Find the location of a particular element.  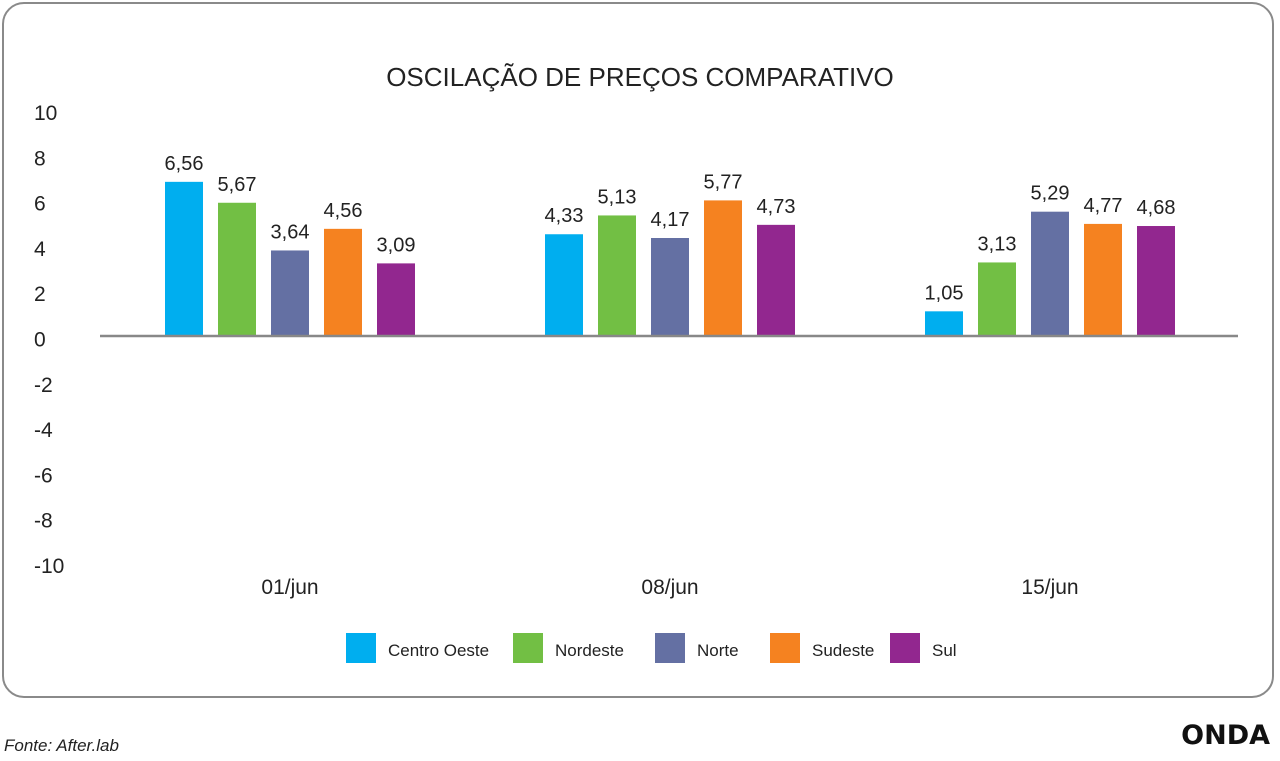

data-label: 4,33 is located at coordinates (564, 216).